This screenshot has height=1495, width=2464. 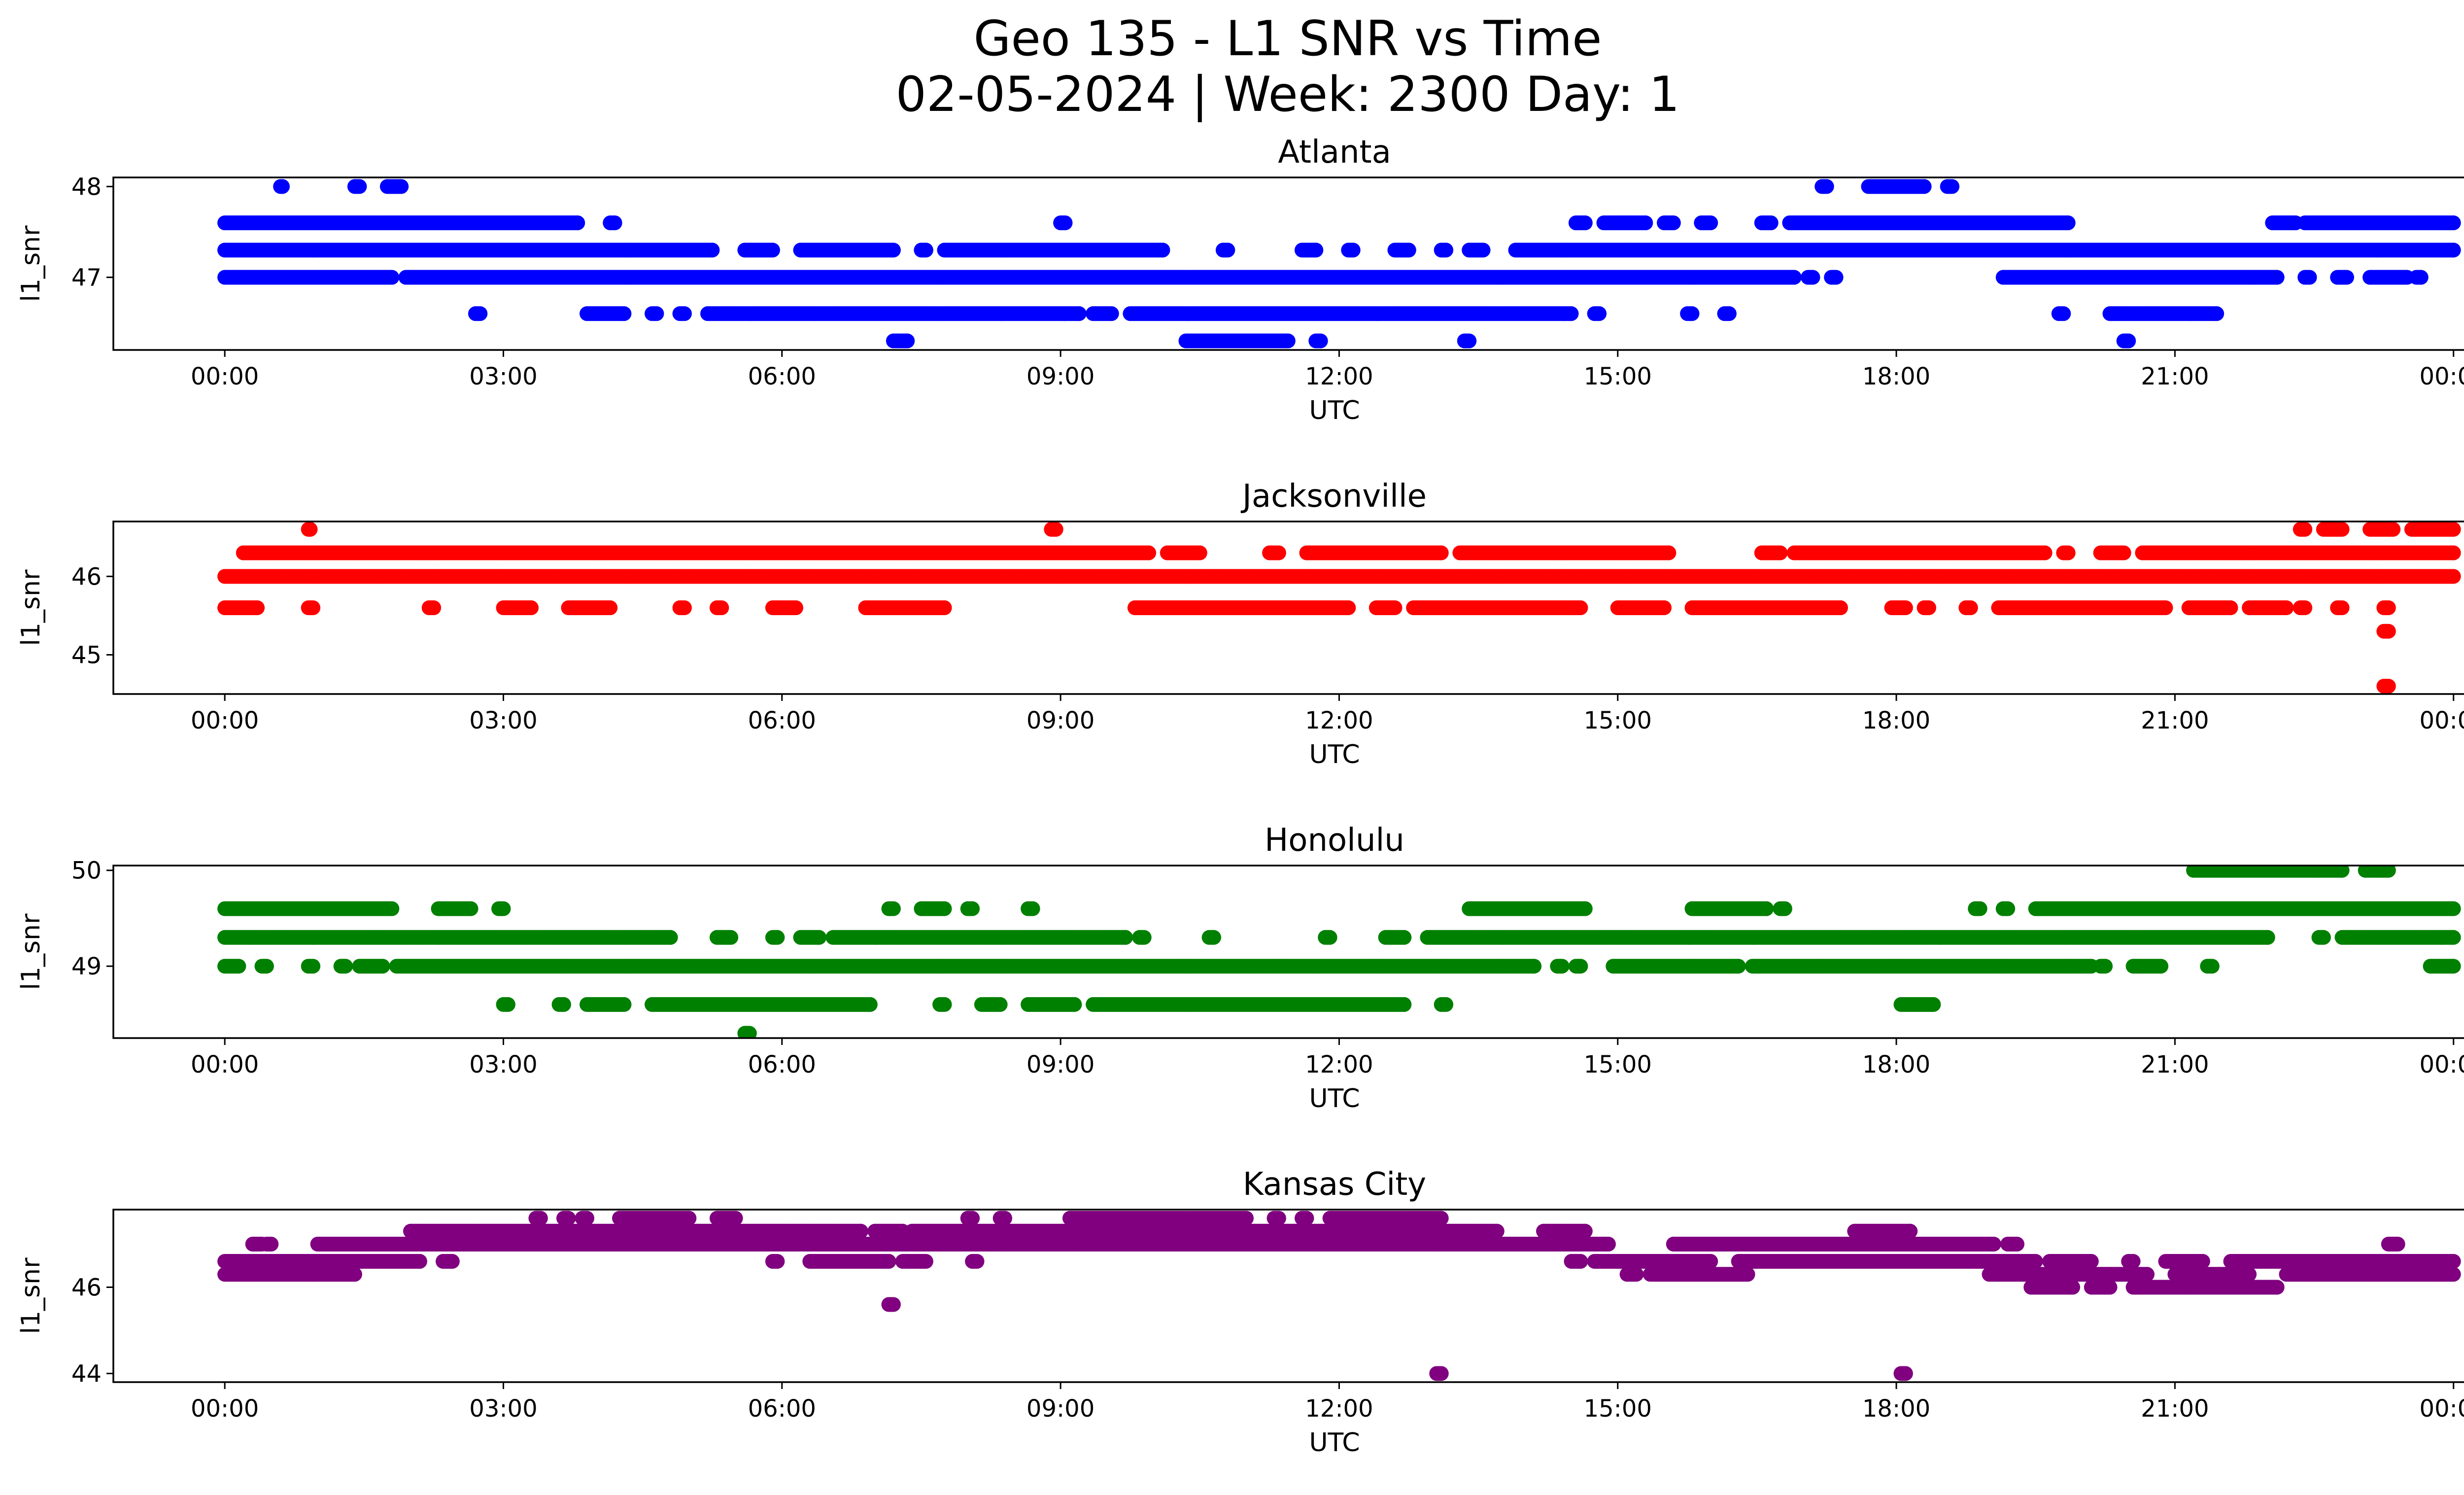 What do you see at coordinates (86, 278) in the screenshot?
I see `y-tick-label: 47` at bounding box center [86, 278].